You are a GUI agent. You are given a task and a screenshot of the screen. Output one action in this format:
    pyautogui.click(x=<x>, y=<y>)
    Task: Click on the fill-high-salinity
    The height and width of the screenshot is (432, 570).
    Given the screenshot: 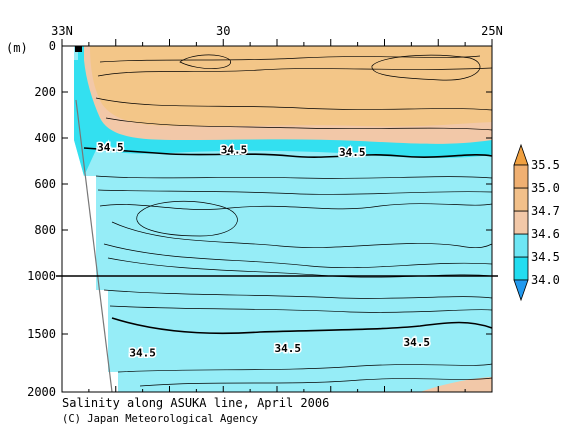 What is the action you would take?
    pyautogui.click(x=291, y=86)
    